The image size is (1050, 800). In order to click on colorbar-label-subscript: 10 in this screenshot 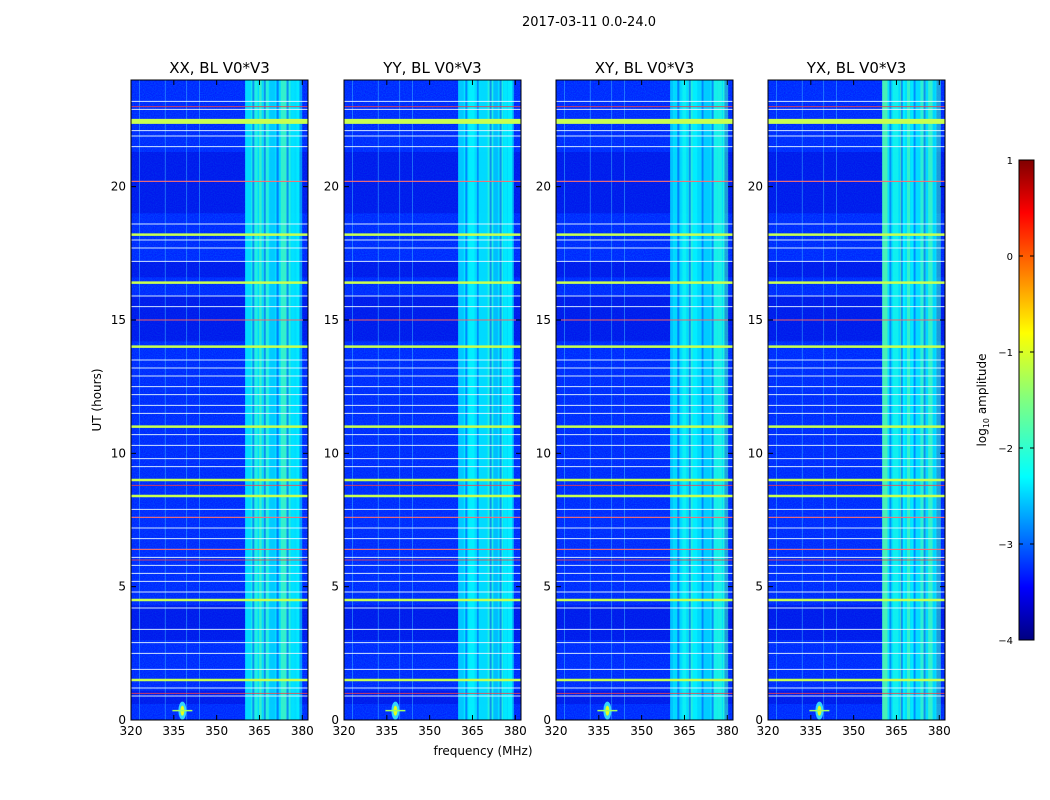, I will do `click(986, 423)`.